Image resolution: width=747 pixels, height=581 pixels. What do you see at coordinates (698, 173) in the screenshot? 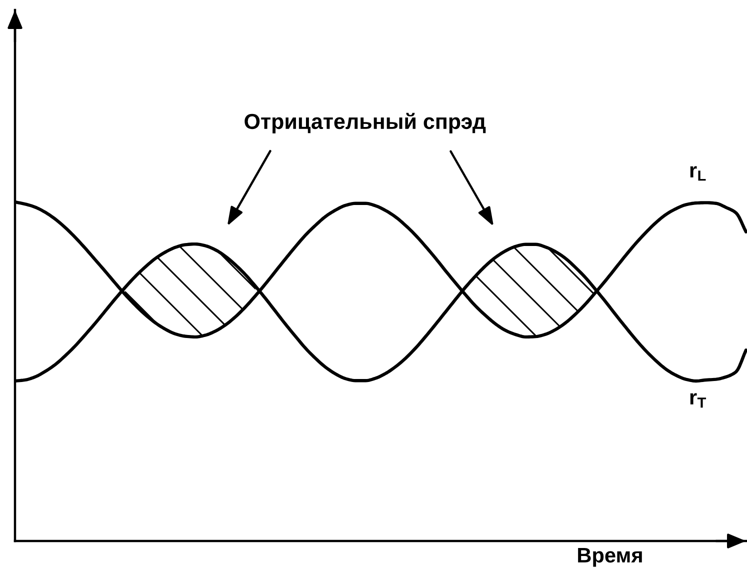
I see `series-label: r$_{L}$` at bounding box center [698, 173].